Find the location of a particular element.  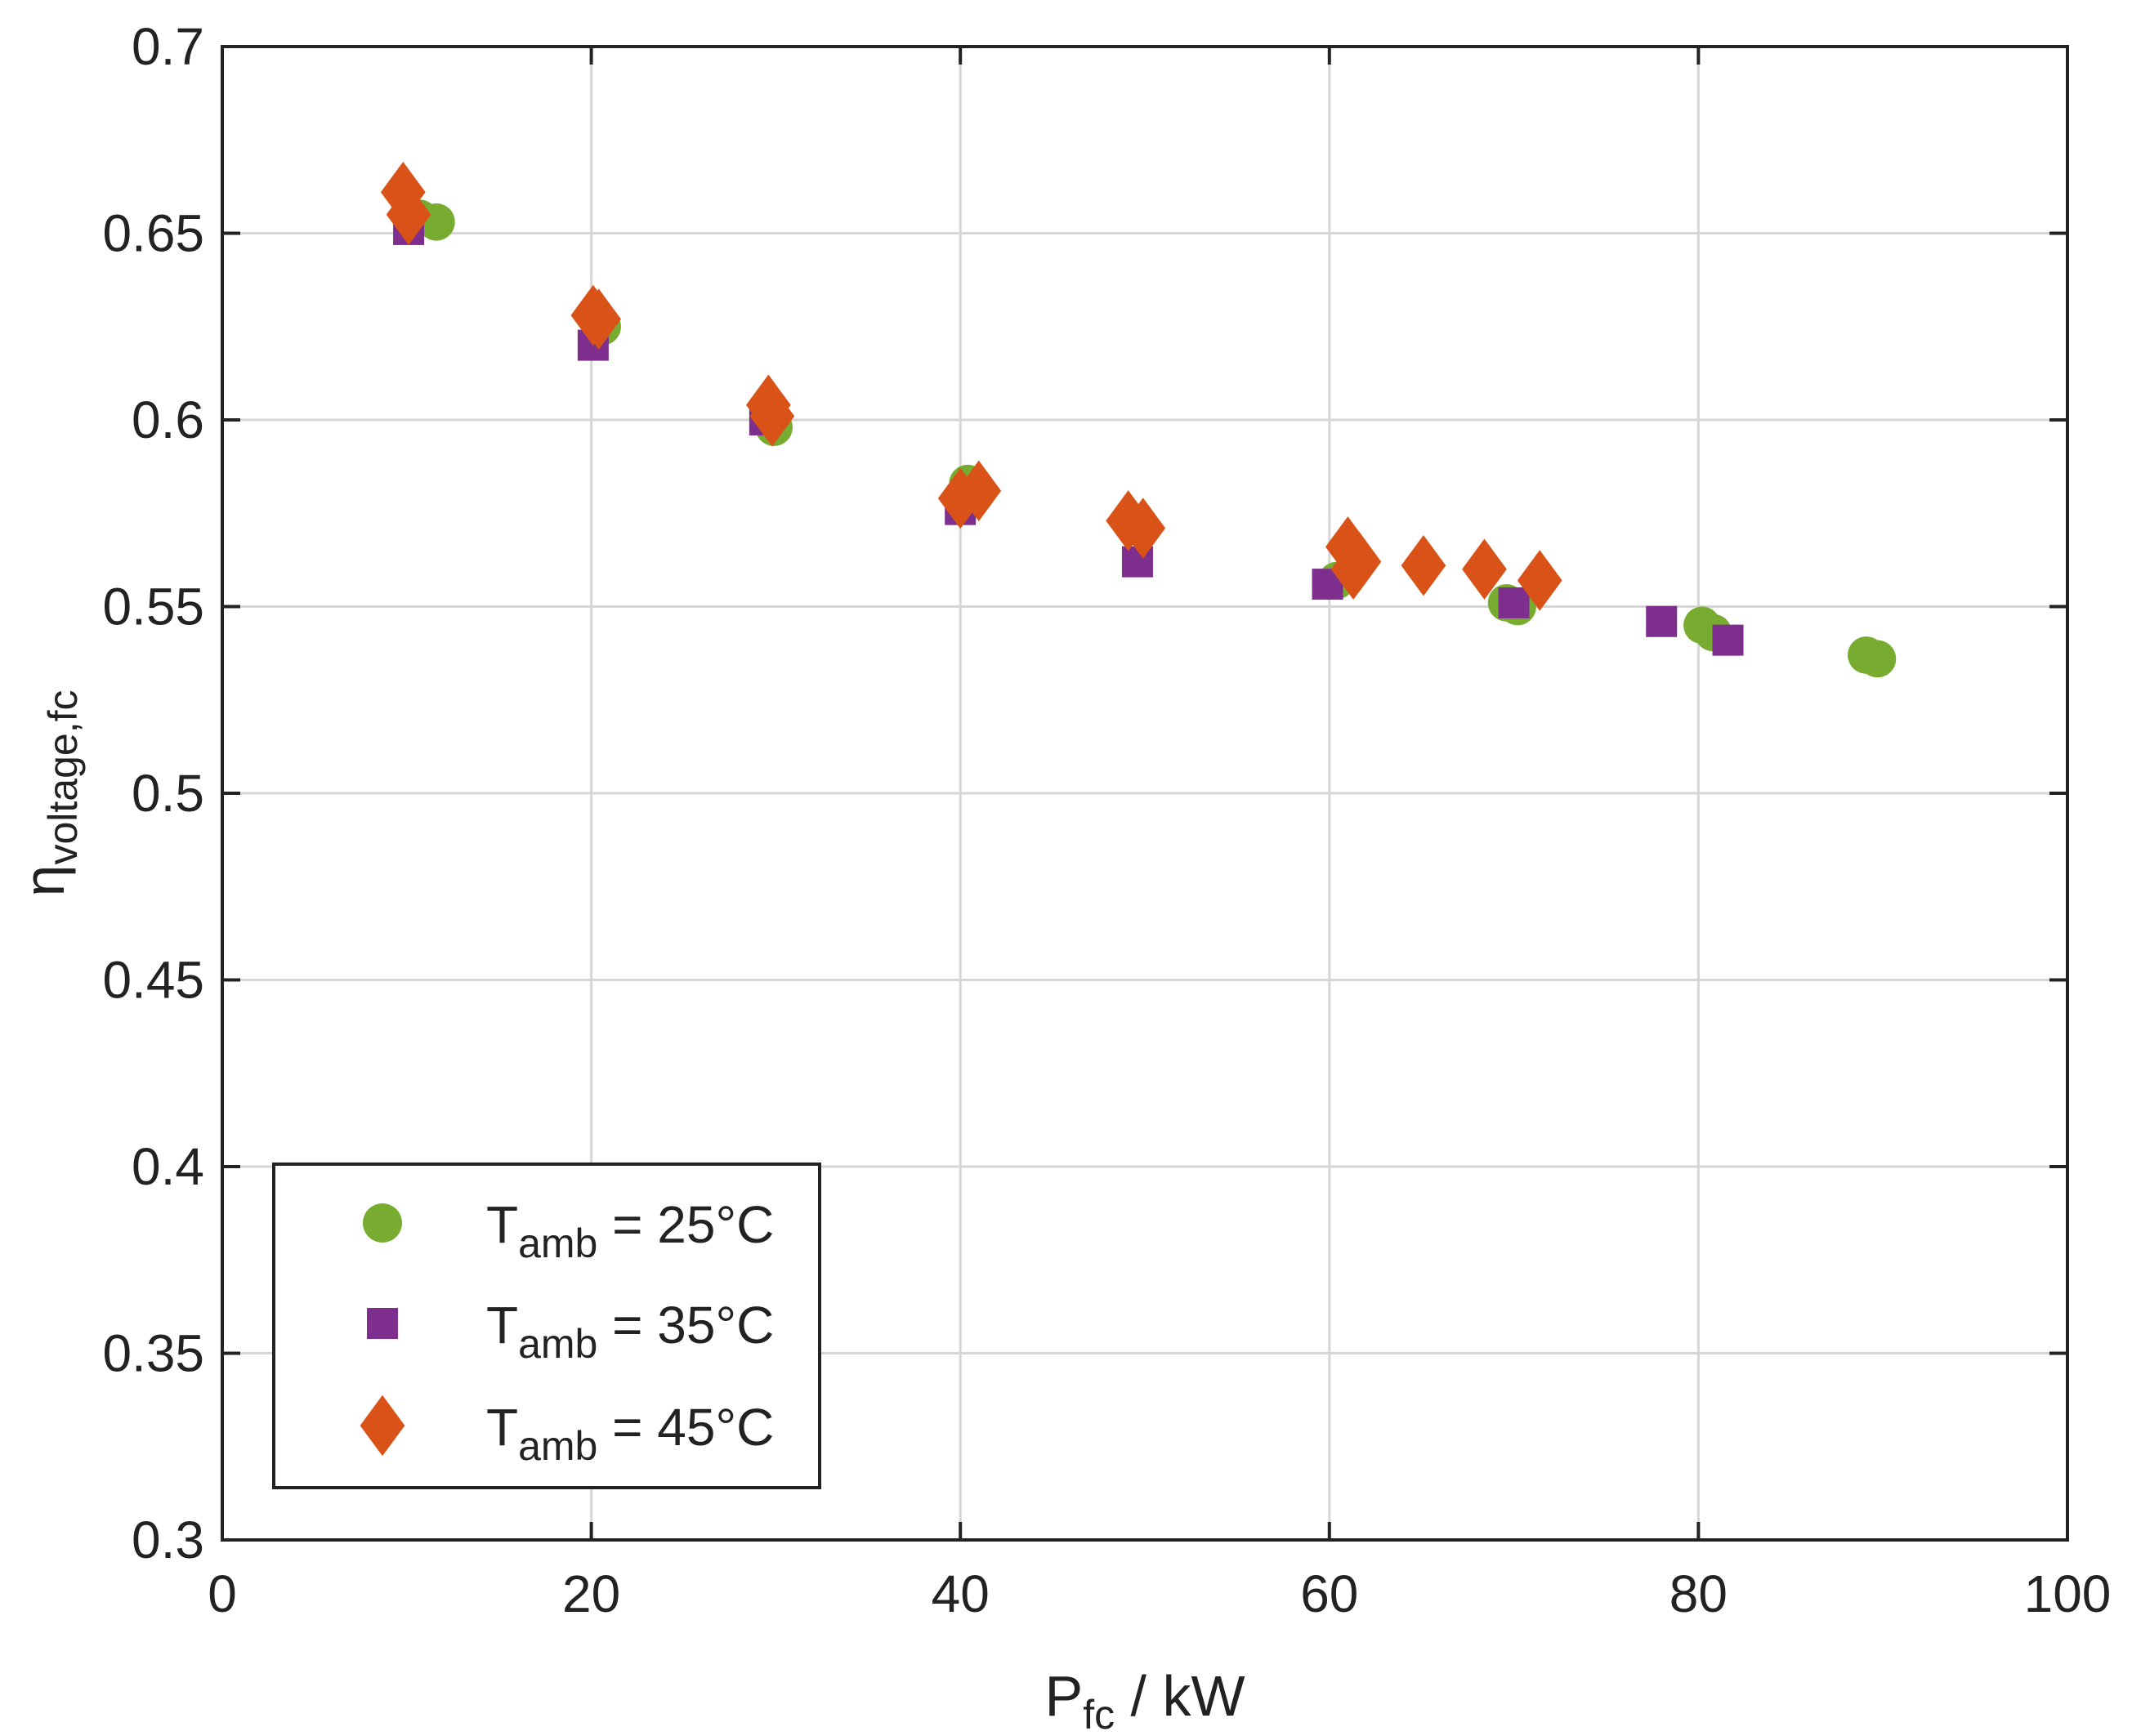

y-tick-label: 0.3 is located at coordinates (168, 1540).